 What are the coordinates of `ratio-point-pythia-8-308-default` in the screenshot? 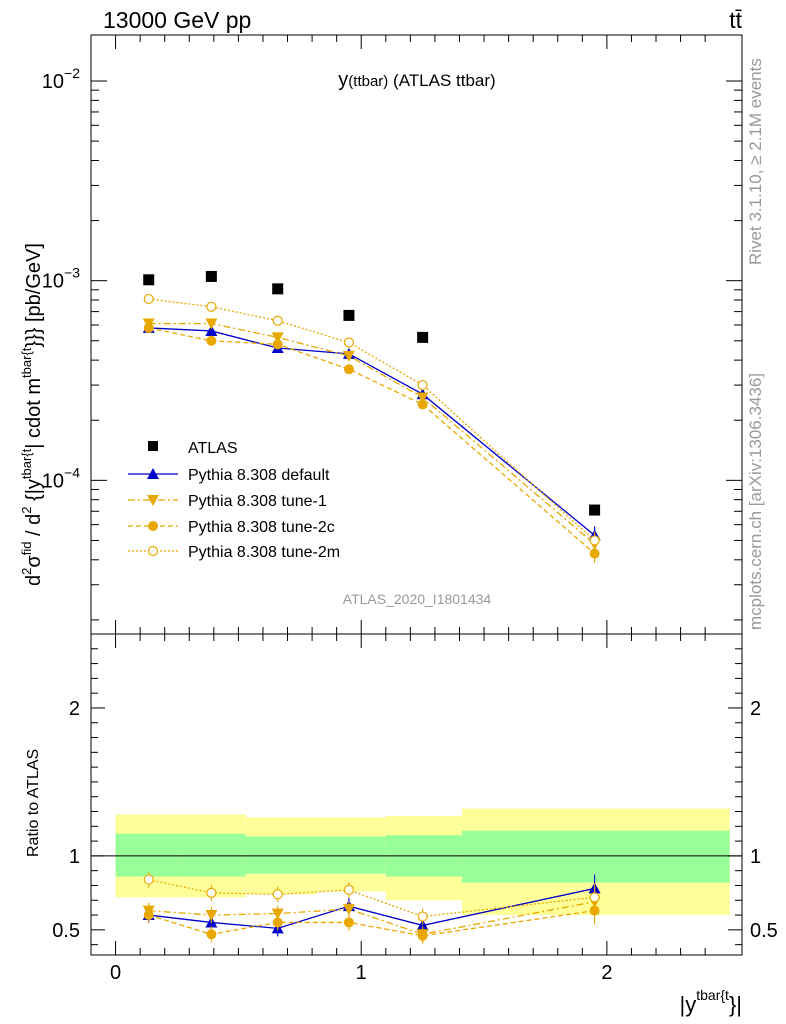 It's located at (422, 925).